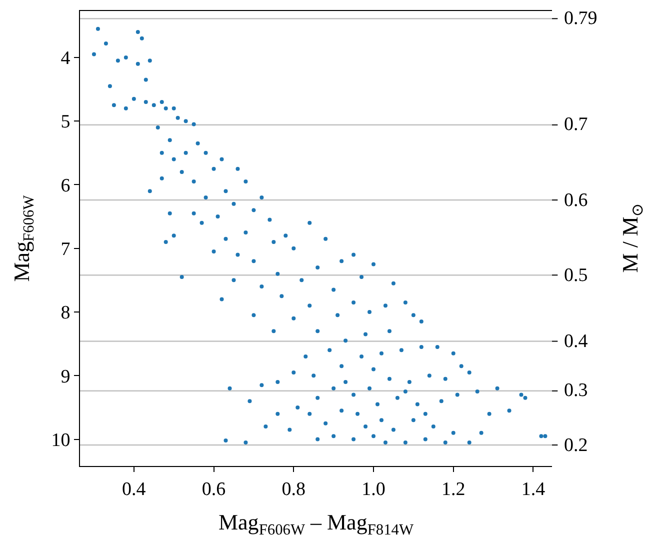  I want to click on text: 0.79, so click(581, 18).